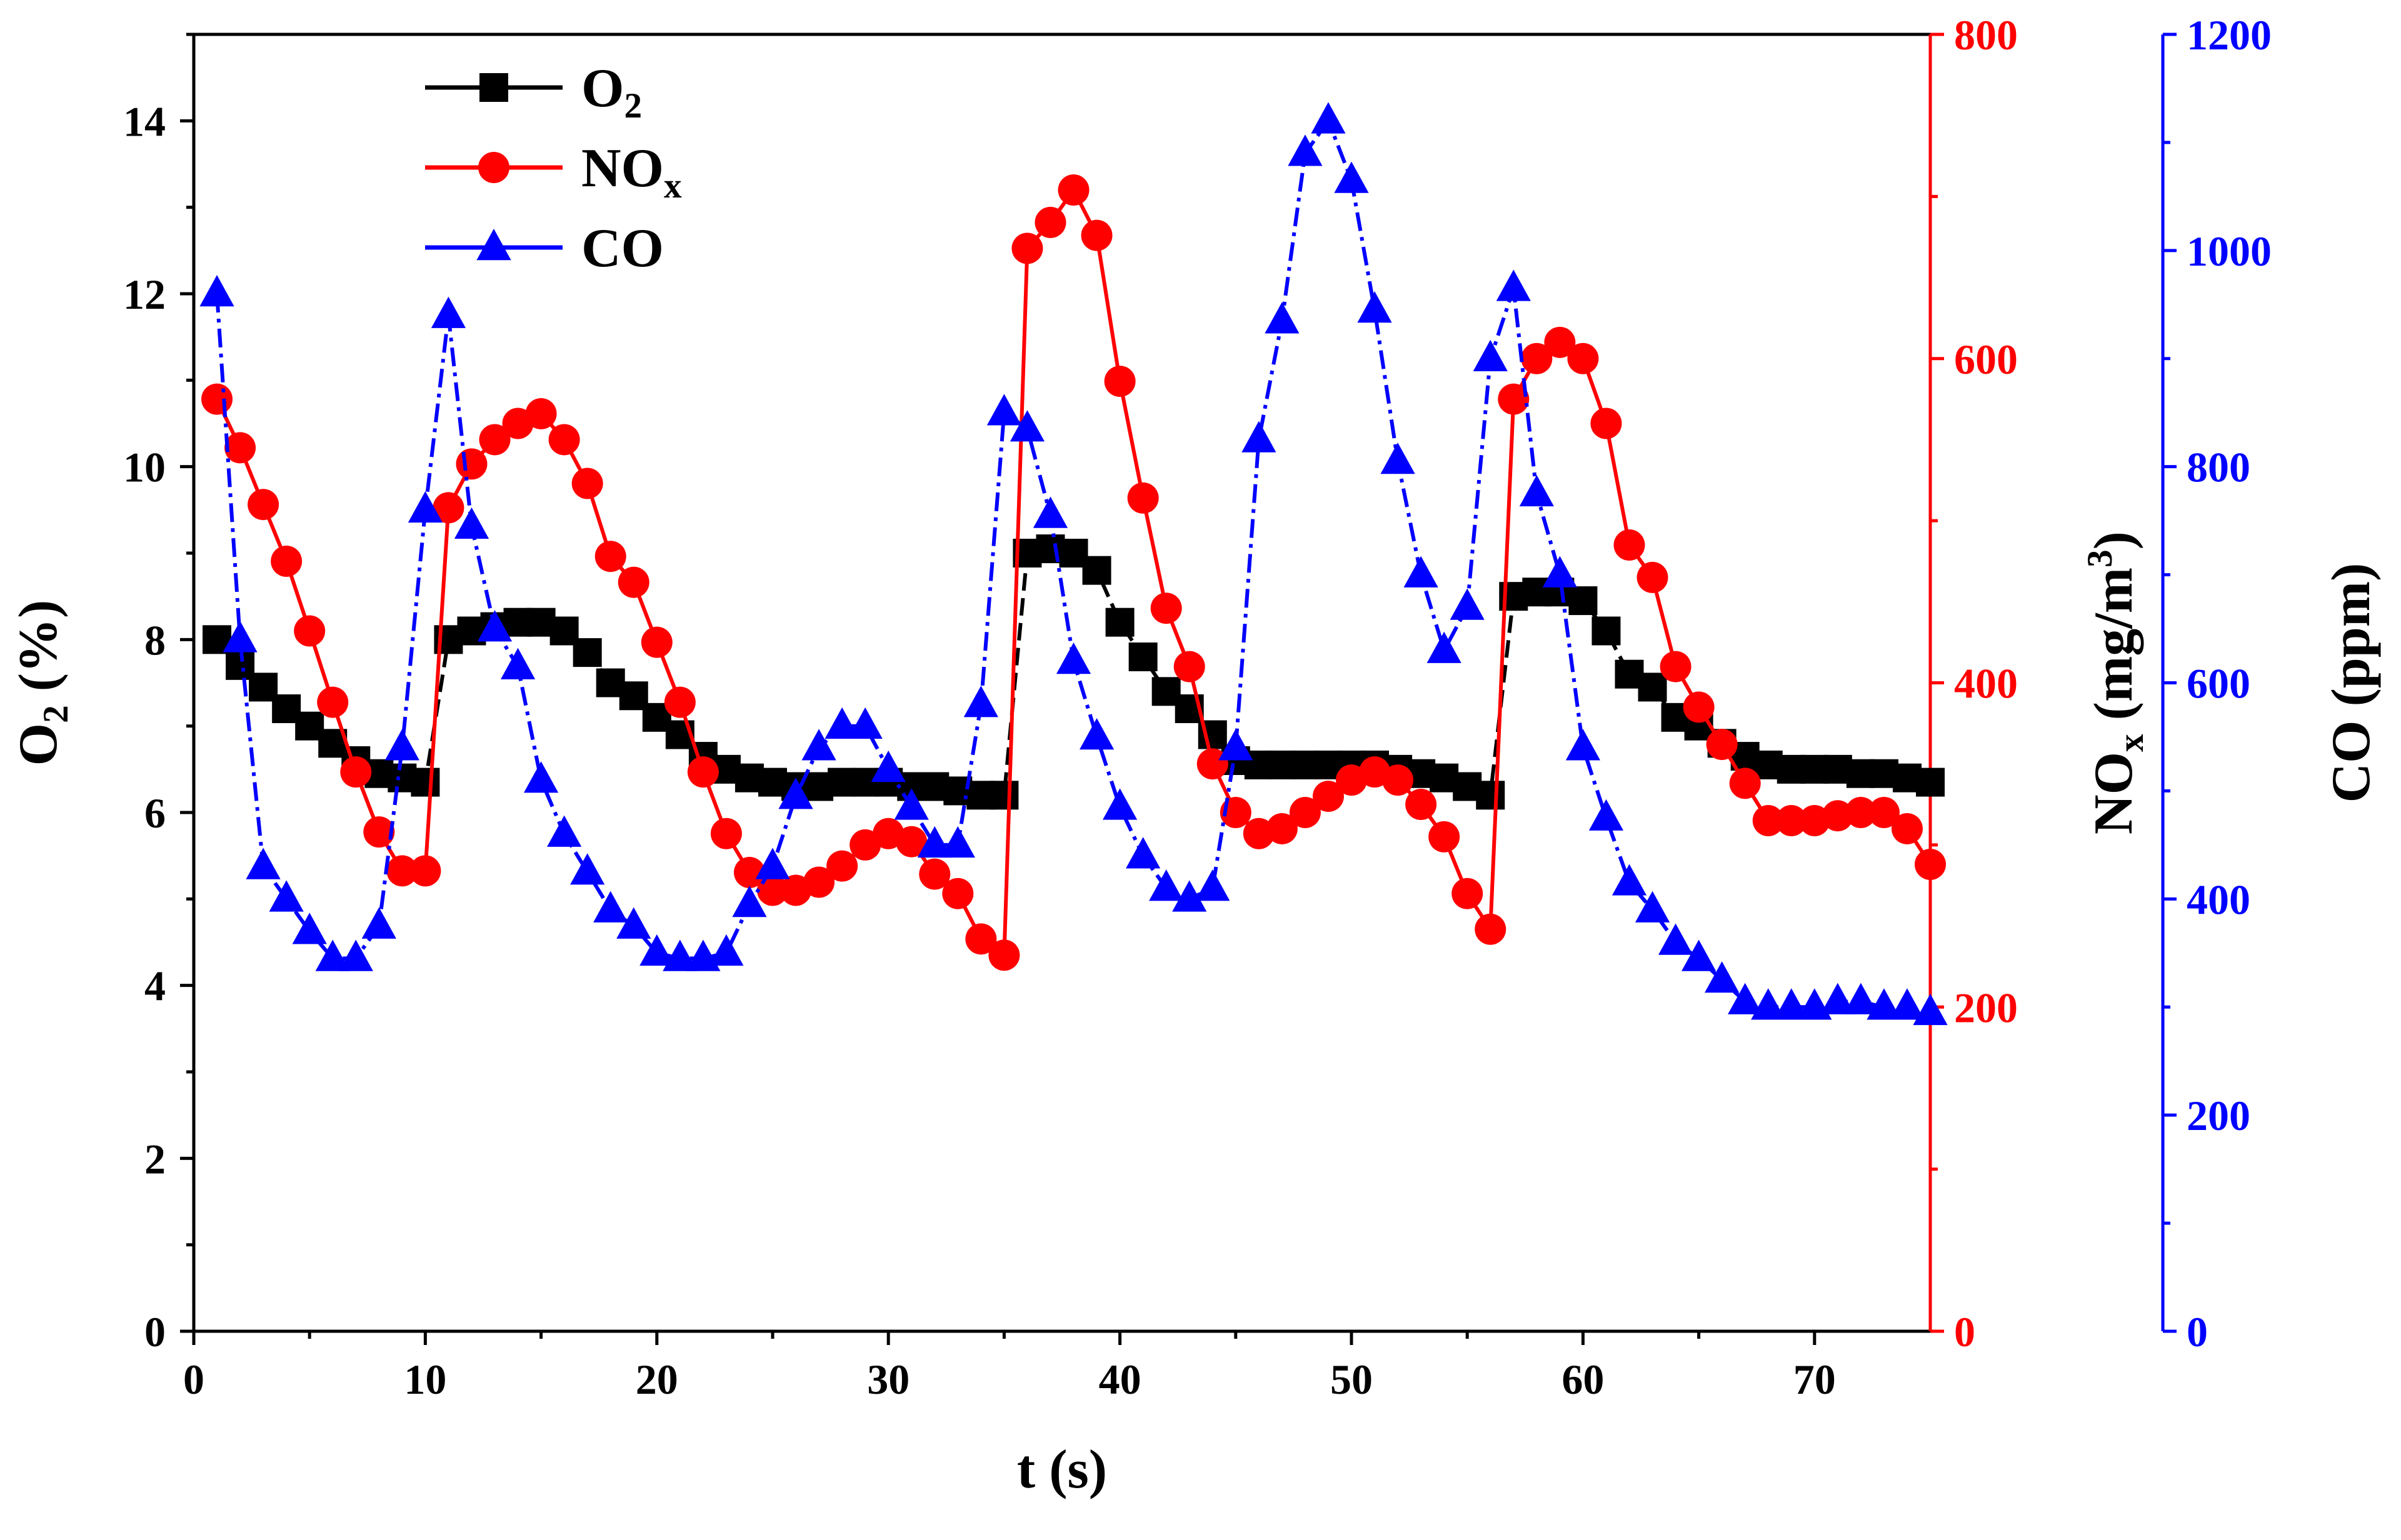 The width and height of the screenshot is (2401, 1540). I want to click on legend-entry-nox: NOx, so click(553, 172).